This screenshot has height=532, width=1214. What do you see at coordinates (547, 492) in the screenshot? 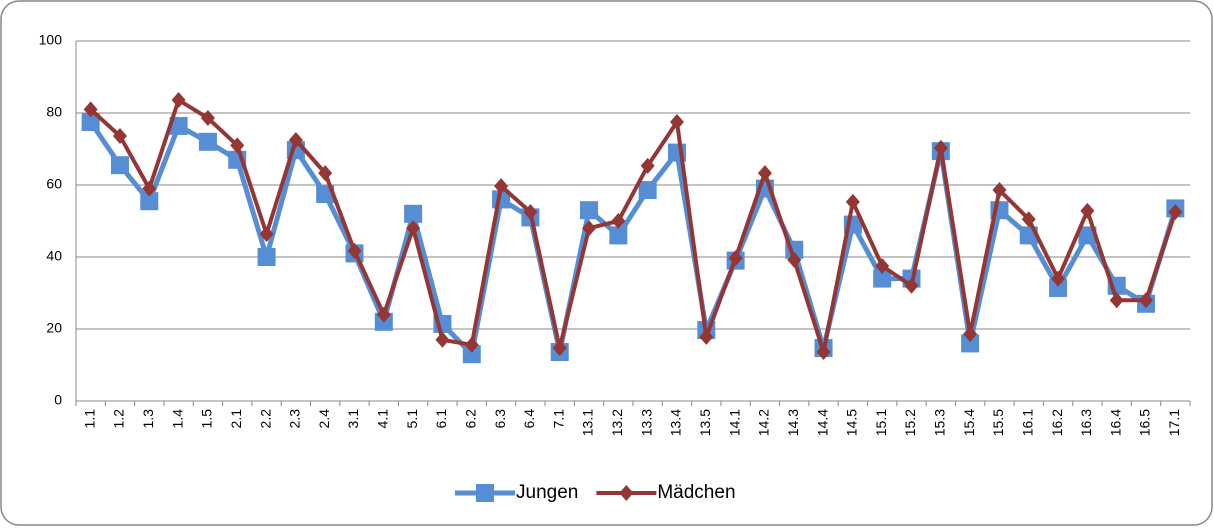
I see `legend-label: Jungen` at bounding box center [547, 492].